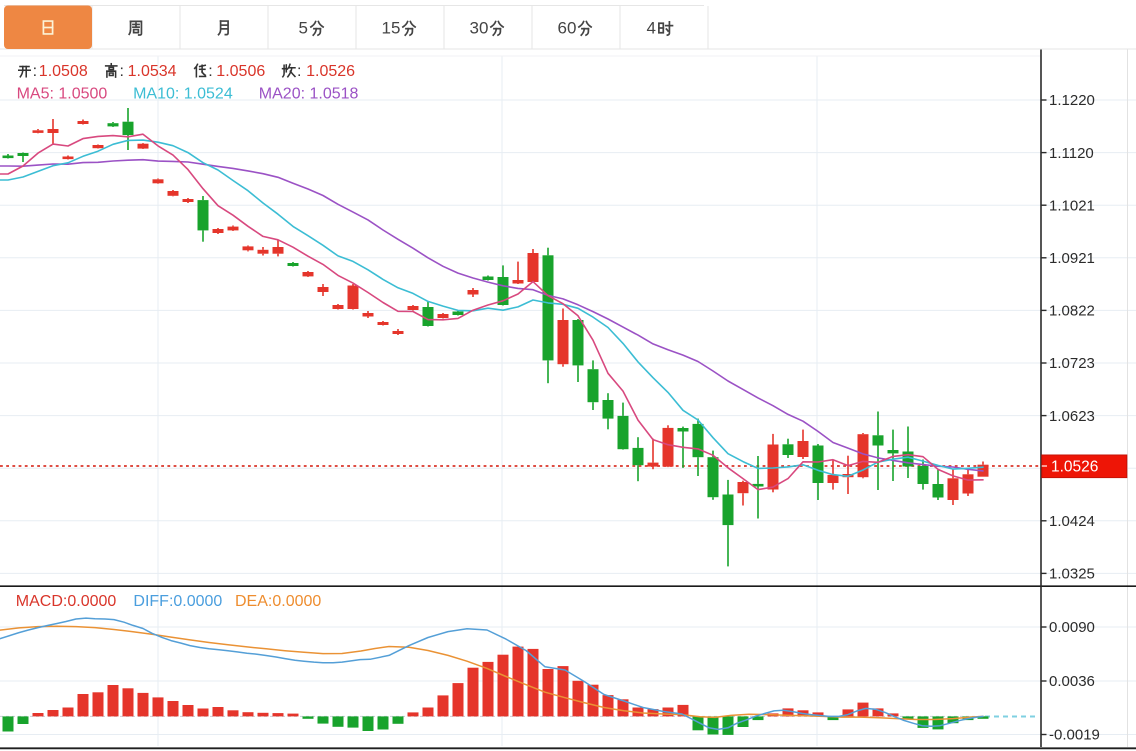 Image resolution: width=1136 pixels, height=751 pixels. Describe the element at coordinates (1072, 100) in the screenshot. I see `svg-text: 1.1220` at that location.